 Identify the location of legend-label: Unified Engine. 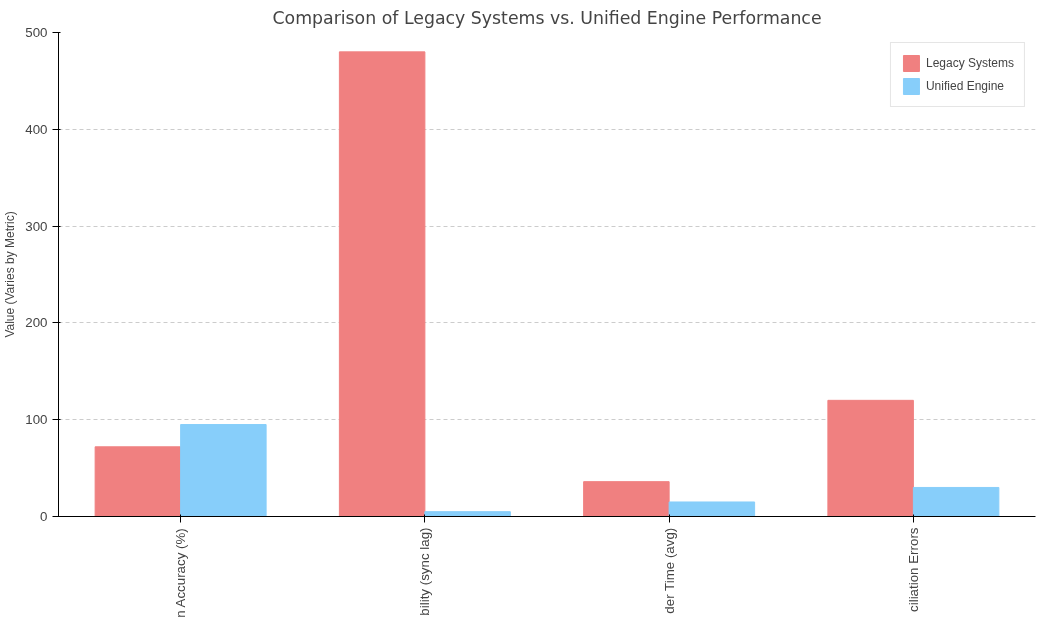
(965, 86).